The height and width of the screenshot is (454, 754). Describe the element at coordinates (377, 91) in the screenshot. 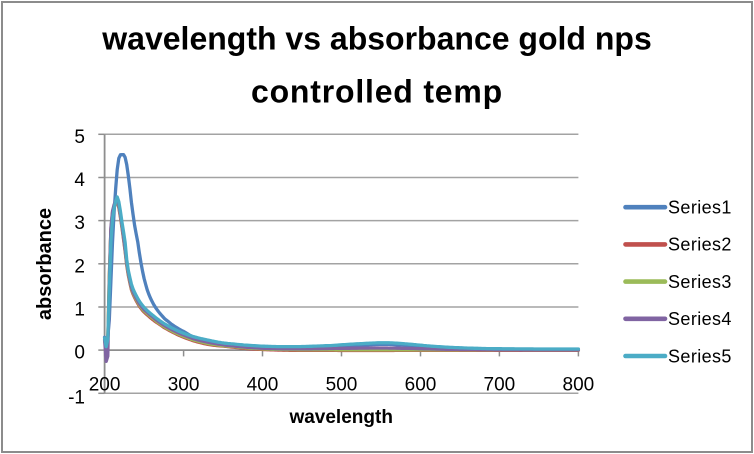

I see `svg-text: controlled temp` at that location.